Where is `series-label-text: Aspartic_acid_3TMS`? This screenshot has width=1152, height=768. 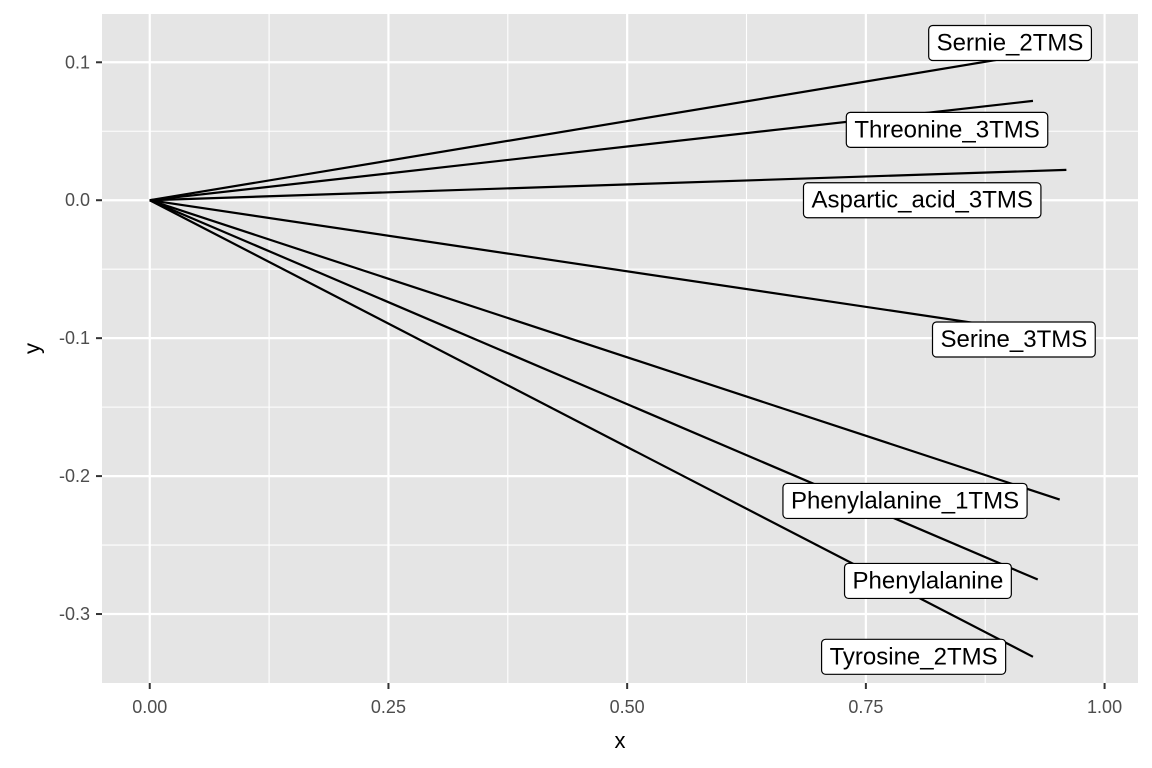
series-label-text: Aspartic_acid_3TMS is located at coordinates (921, 200).